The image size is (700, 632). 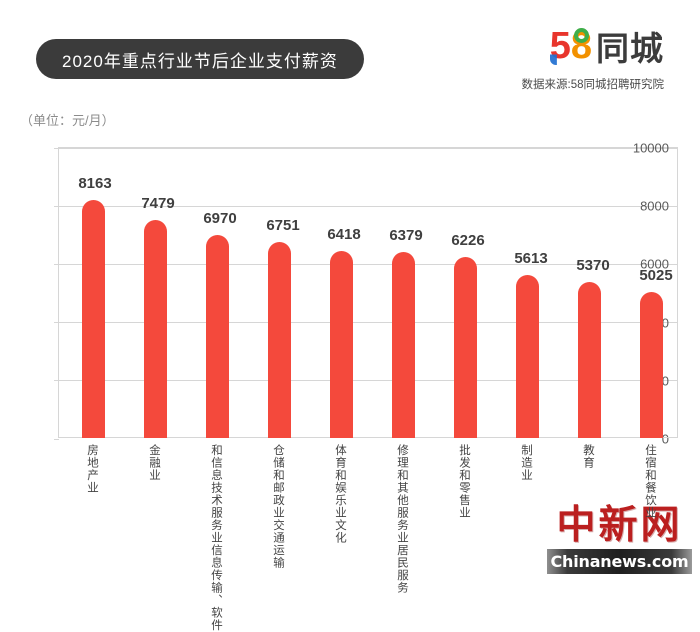 What do you see at coordinates (593, 85) in the screenshot?
I see `data-source-note: 数据来源:58同城招聘研究院` at bounding box center [593, 85].